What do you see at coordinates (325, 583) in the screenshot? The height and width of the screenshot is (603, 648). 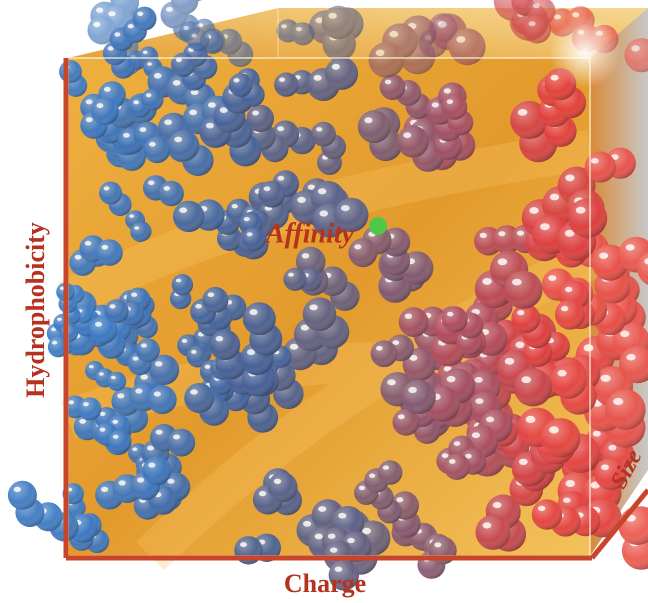 I see `x-axis-label: Charge` at bounding box center [325, 583].